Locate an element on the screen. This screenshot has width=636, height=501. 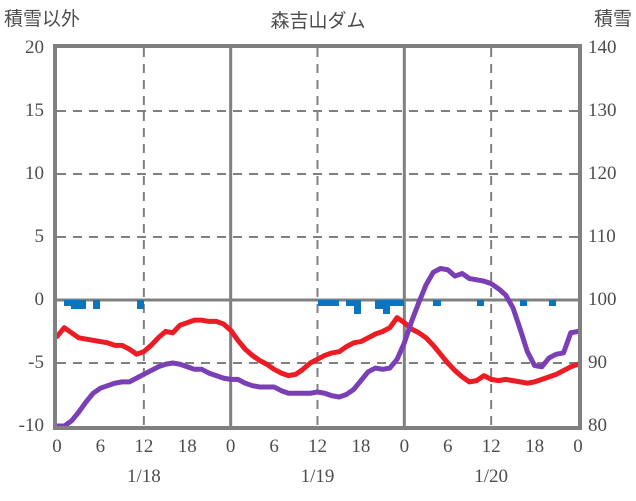
left-axis-title: 積雪以外 is located at coordinates (42, 19).